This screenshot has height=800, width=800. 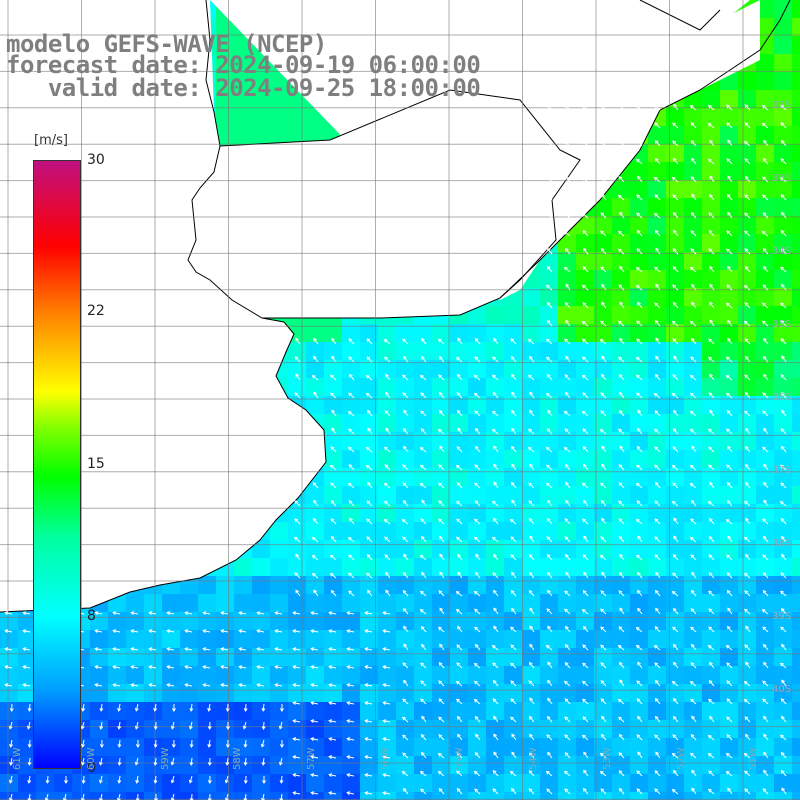 I want to click on lat-label-38s: 38S, so click(x=782, y=543).